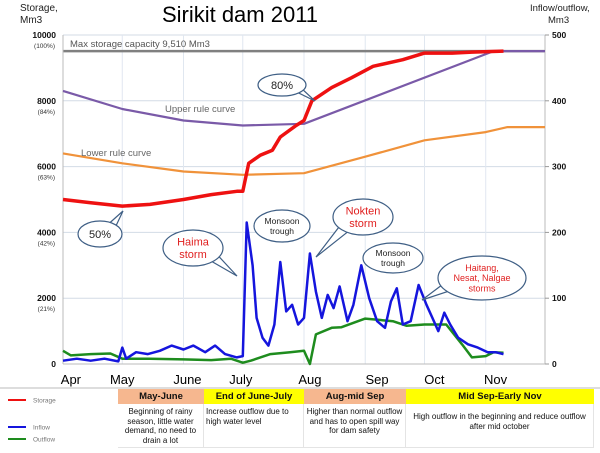 The width and height of the screenshot is (600, 453). What do you see at coordinates (559, 35) in the screenshot?
I see `right-tick-label: 500` at bounding box center [559, 35].